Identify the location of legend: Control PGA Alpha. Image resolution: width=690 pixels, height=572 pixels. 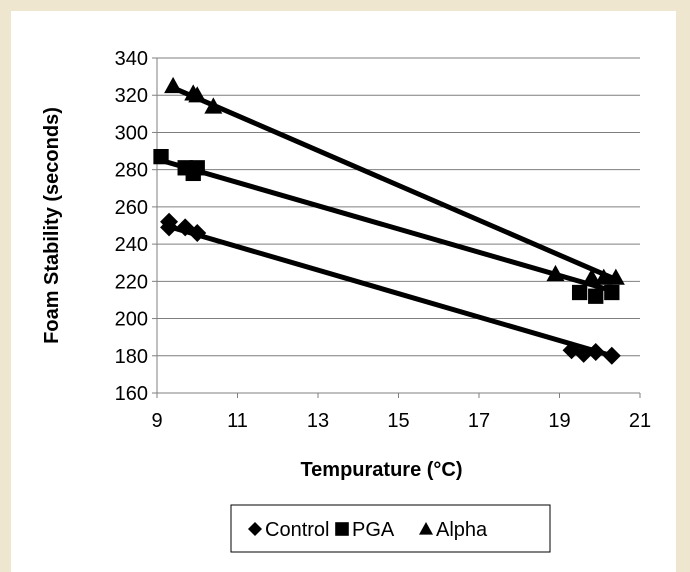
(390, 528).